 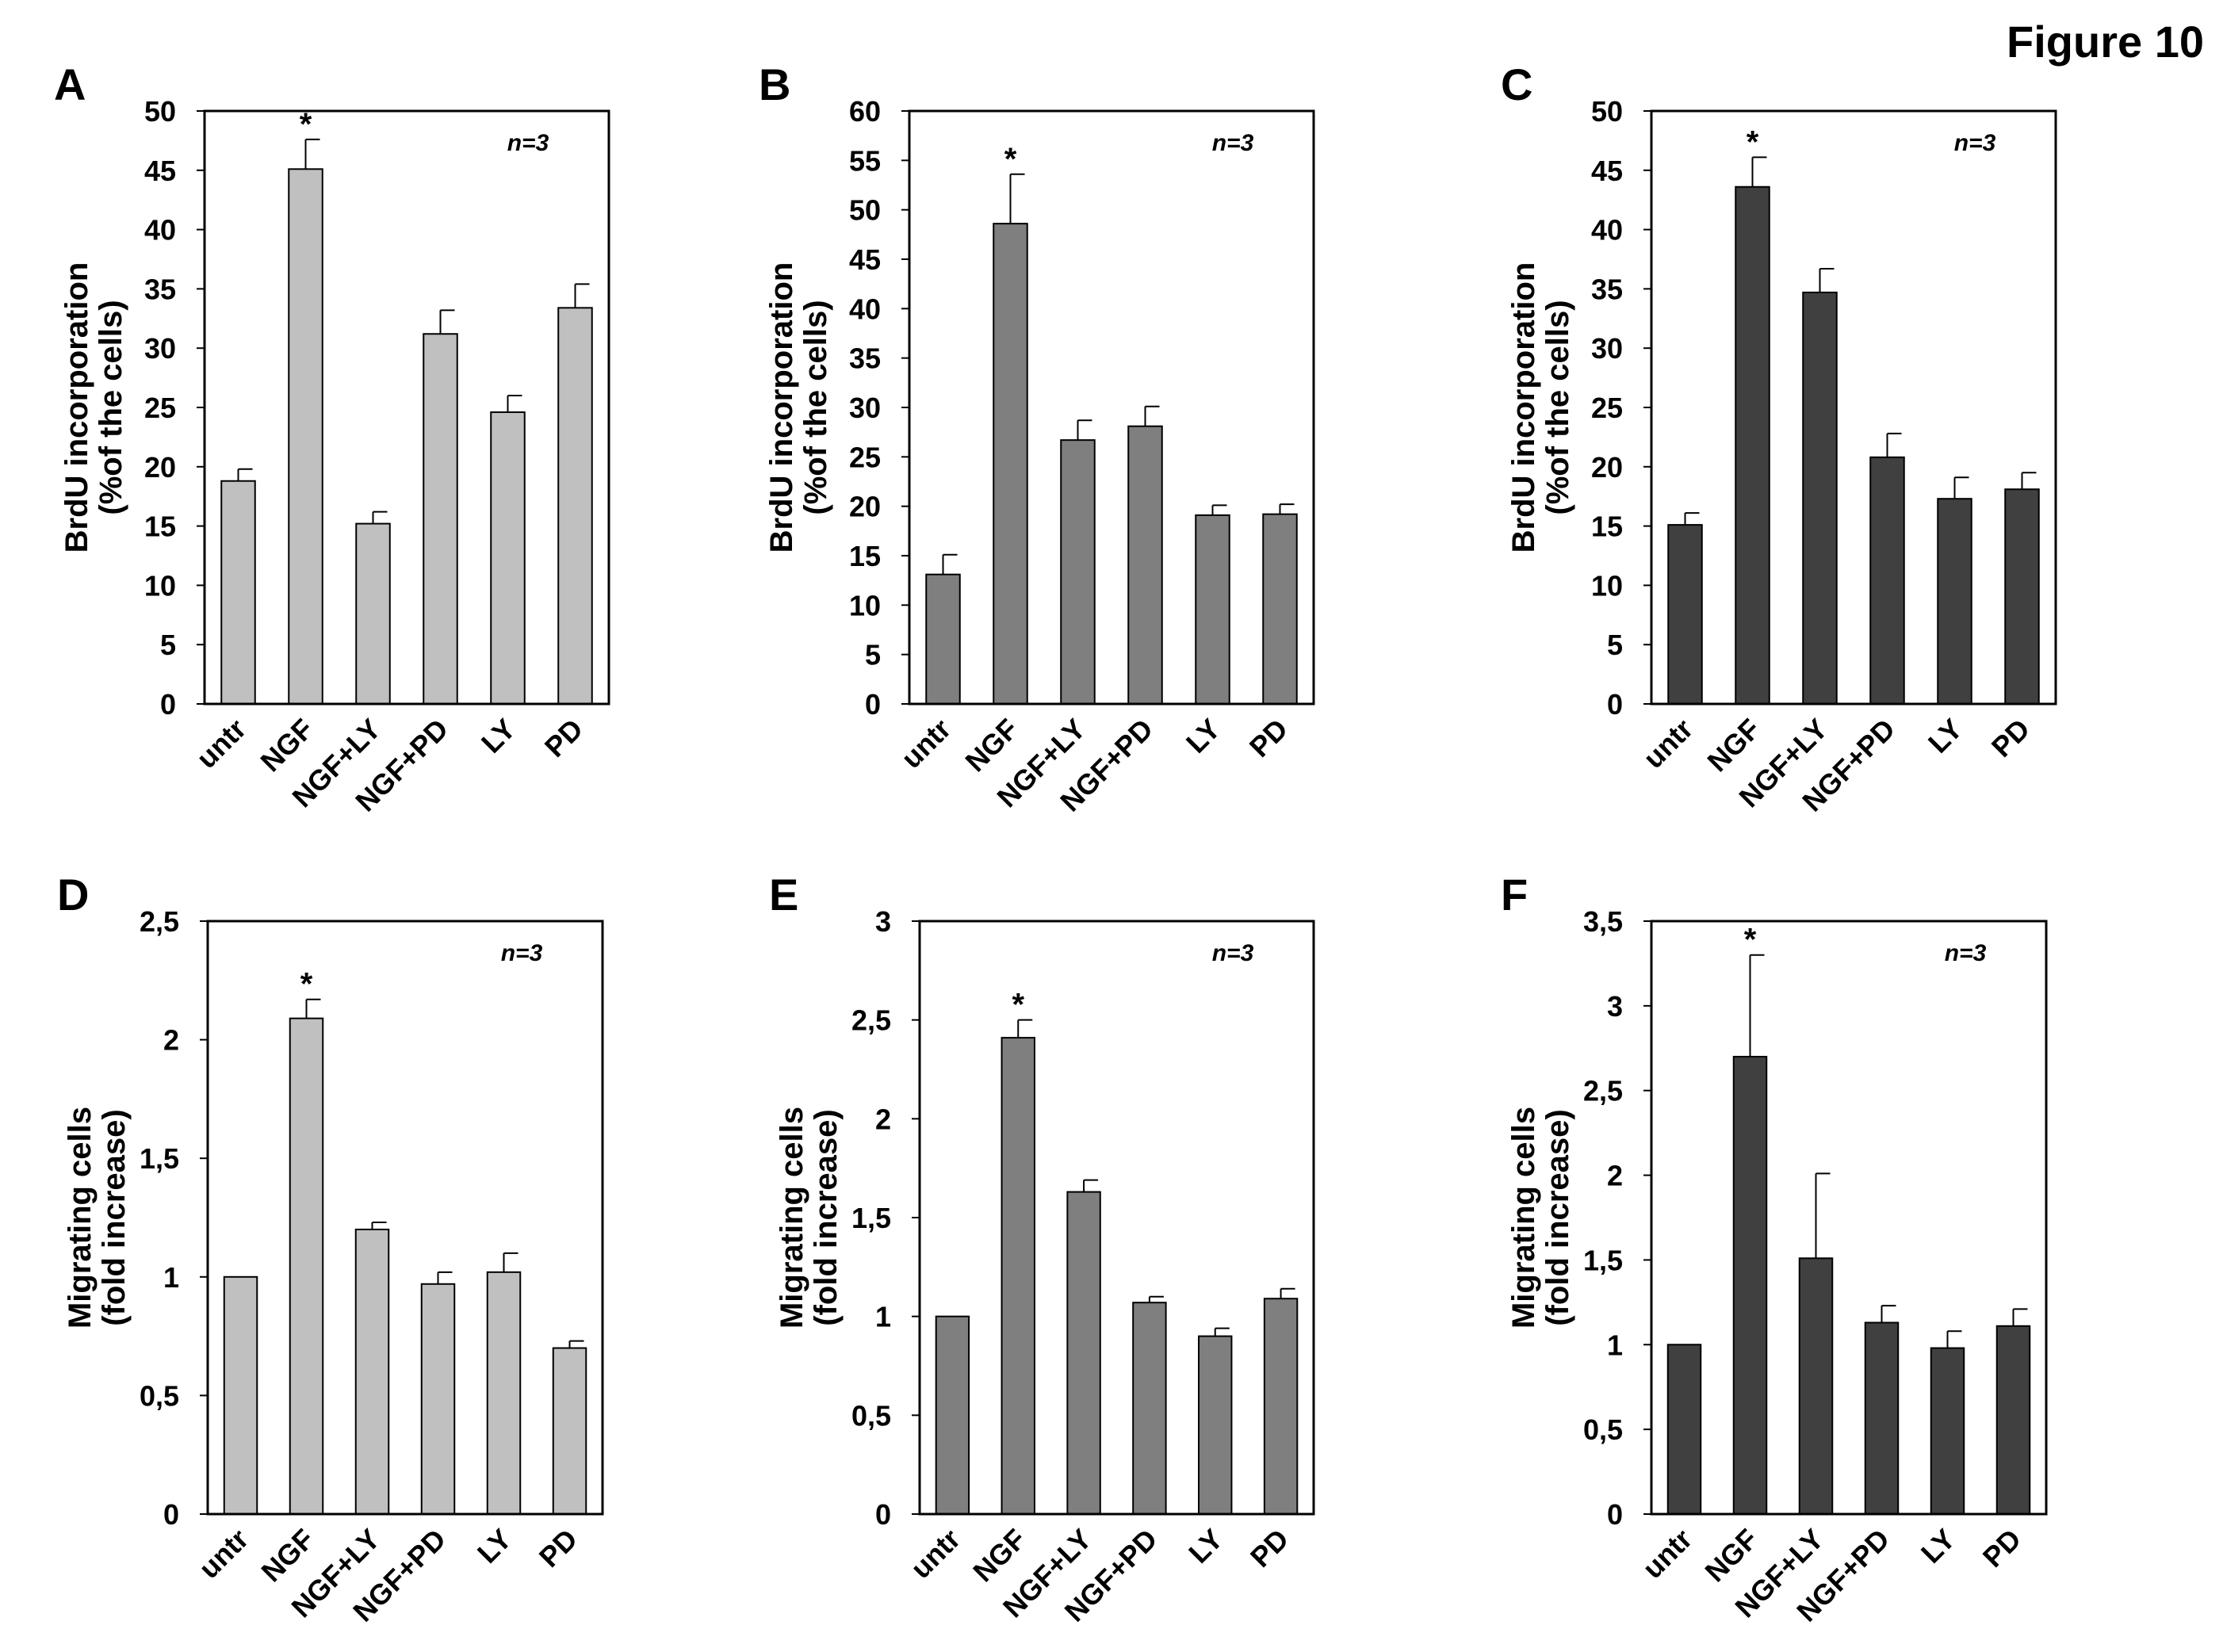 What do you see at coordinates (865, 111) in the screenshot?
I see `panel-b-ytick: 60` at bounding box center [865, 111].